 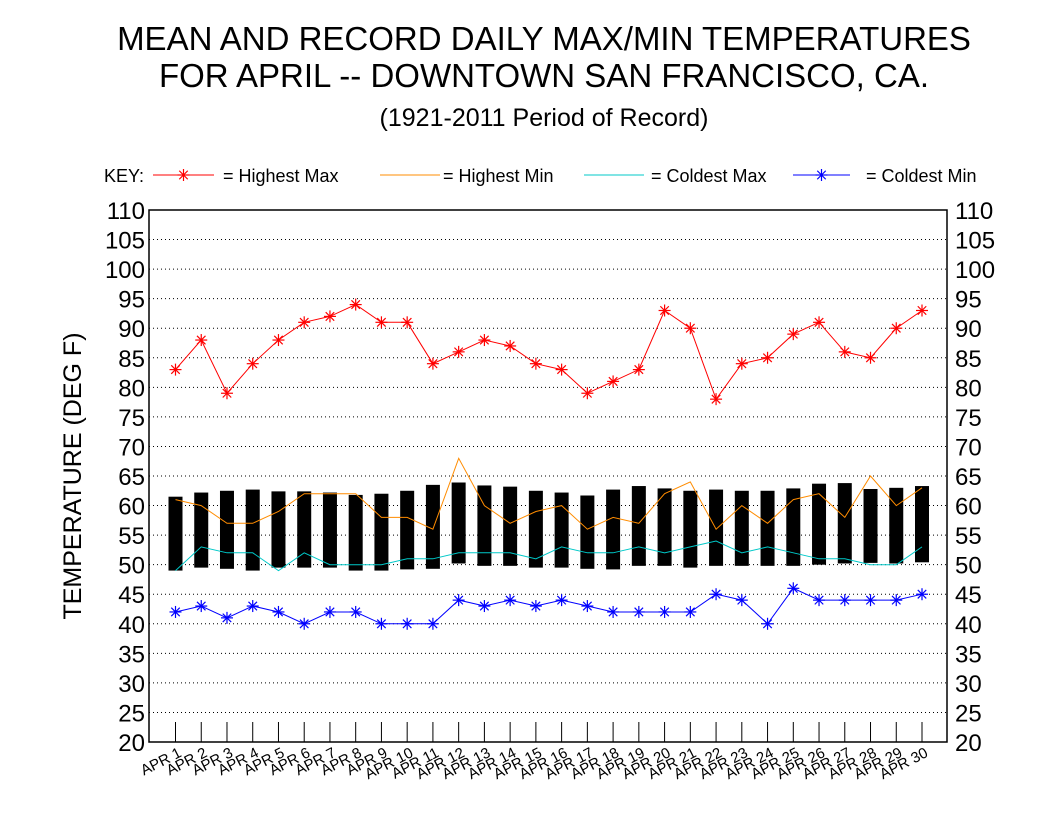 I want to click on y-tick-label-left: 80, so click(x=131, y=388).